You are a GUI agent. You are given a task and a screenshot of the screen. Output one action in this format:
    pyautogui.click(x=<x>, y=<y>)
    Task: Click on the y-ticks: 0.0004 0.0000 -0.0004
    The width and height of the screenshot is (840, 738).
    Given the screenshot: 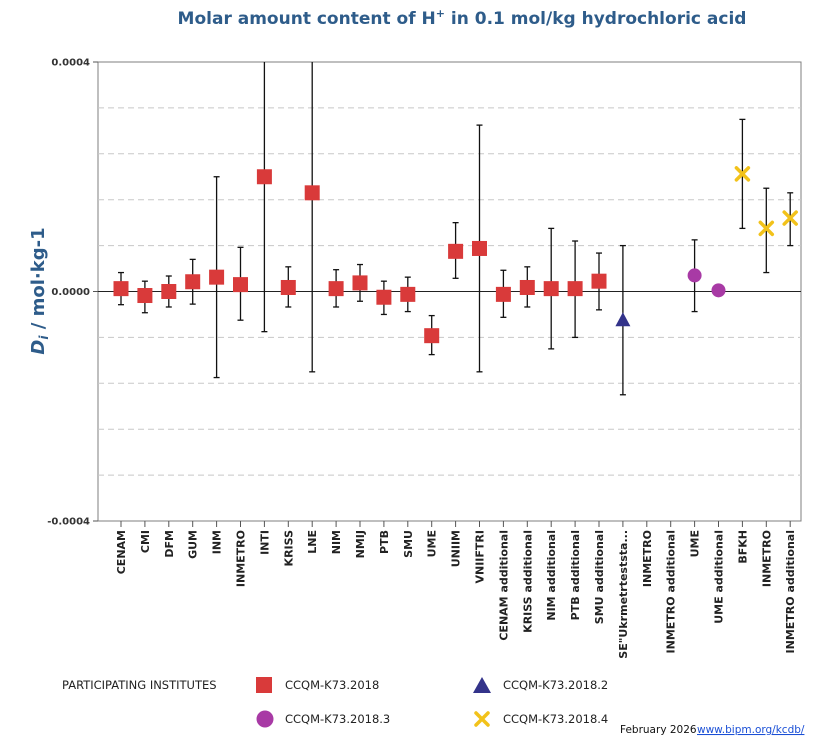 What is the action you would take?
    pyautogui.click(x=72, y=293)
    